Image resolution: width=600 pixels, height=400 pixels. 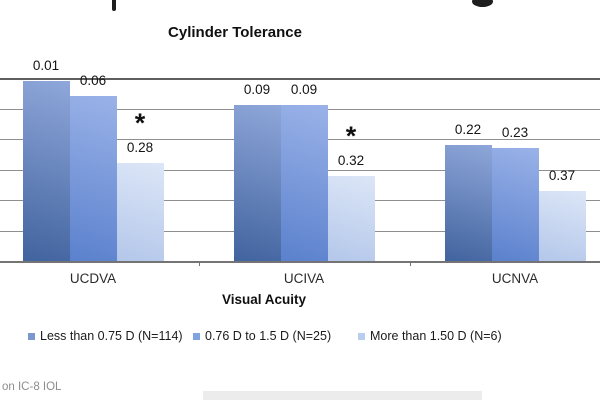 What do you see at coordinates (300, 79) in the screenshot?
I see `gridline` at bounding box center [300, 79].